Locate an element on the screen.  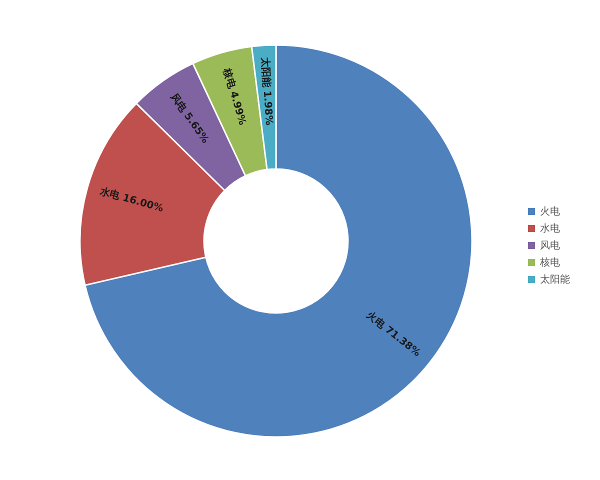
legend-label: 火电 is located at coordinates (550, 212).